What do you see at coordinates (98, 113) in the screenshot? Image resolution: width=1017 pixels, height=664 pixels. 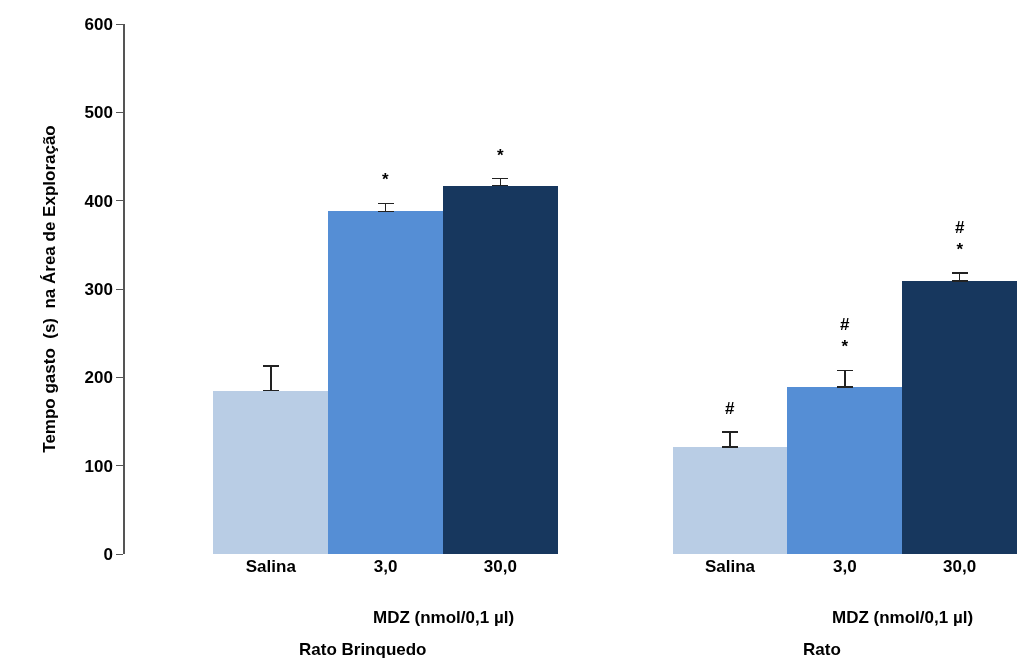 I see `y-tick-label: 500` at bounding box center [98, 113].